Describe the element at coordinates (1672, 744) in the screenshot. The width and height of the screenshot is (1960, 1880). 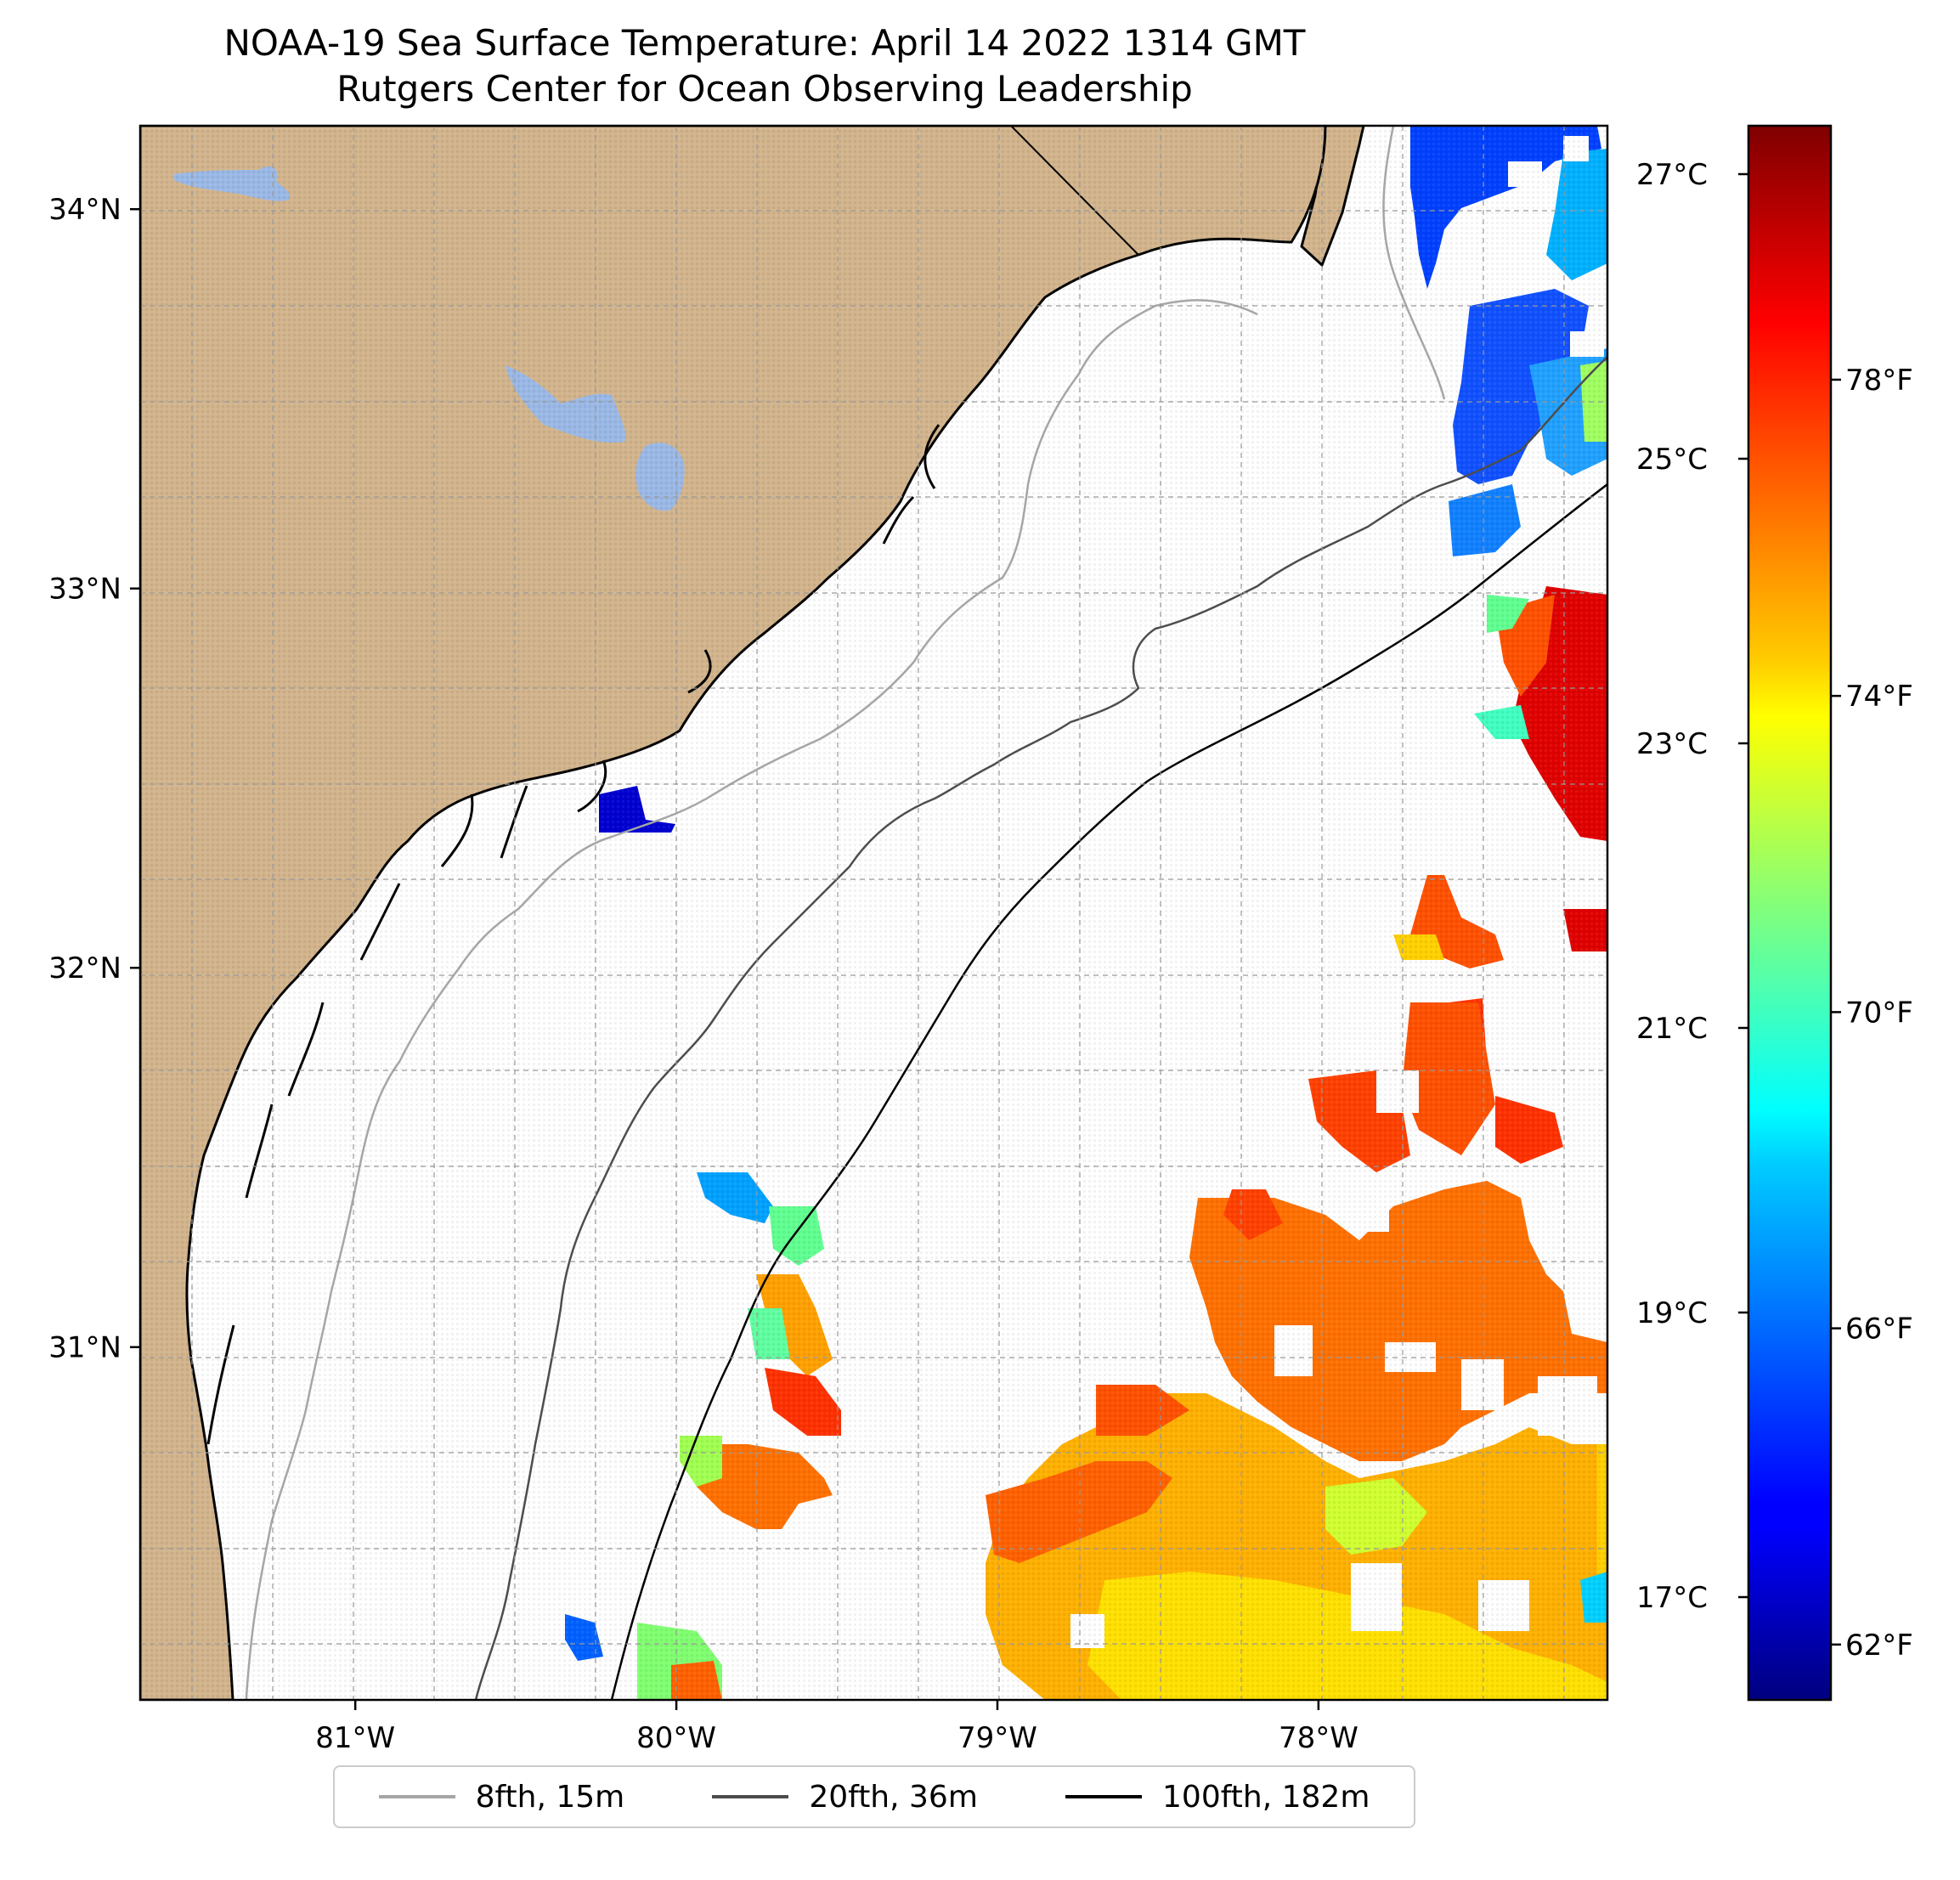
I see `celsius-tick-label: 23°C` at that location.